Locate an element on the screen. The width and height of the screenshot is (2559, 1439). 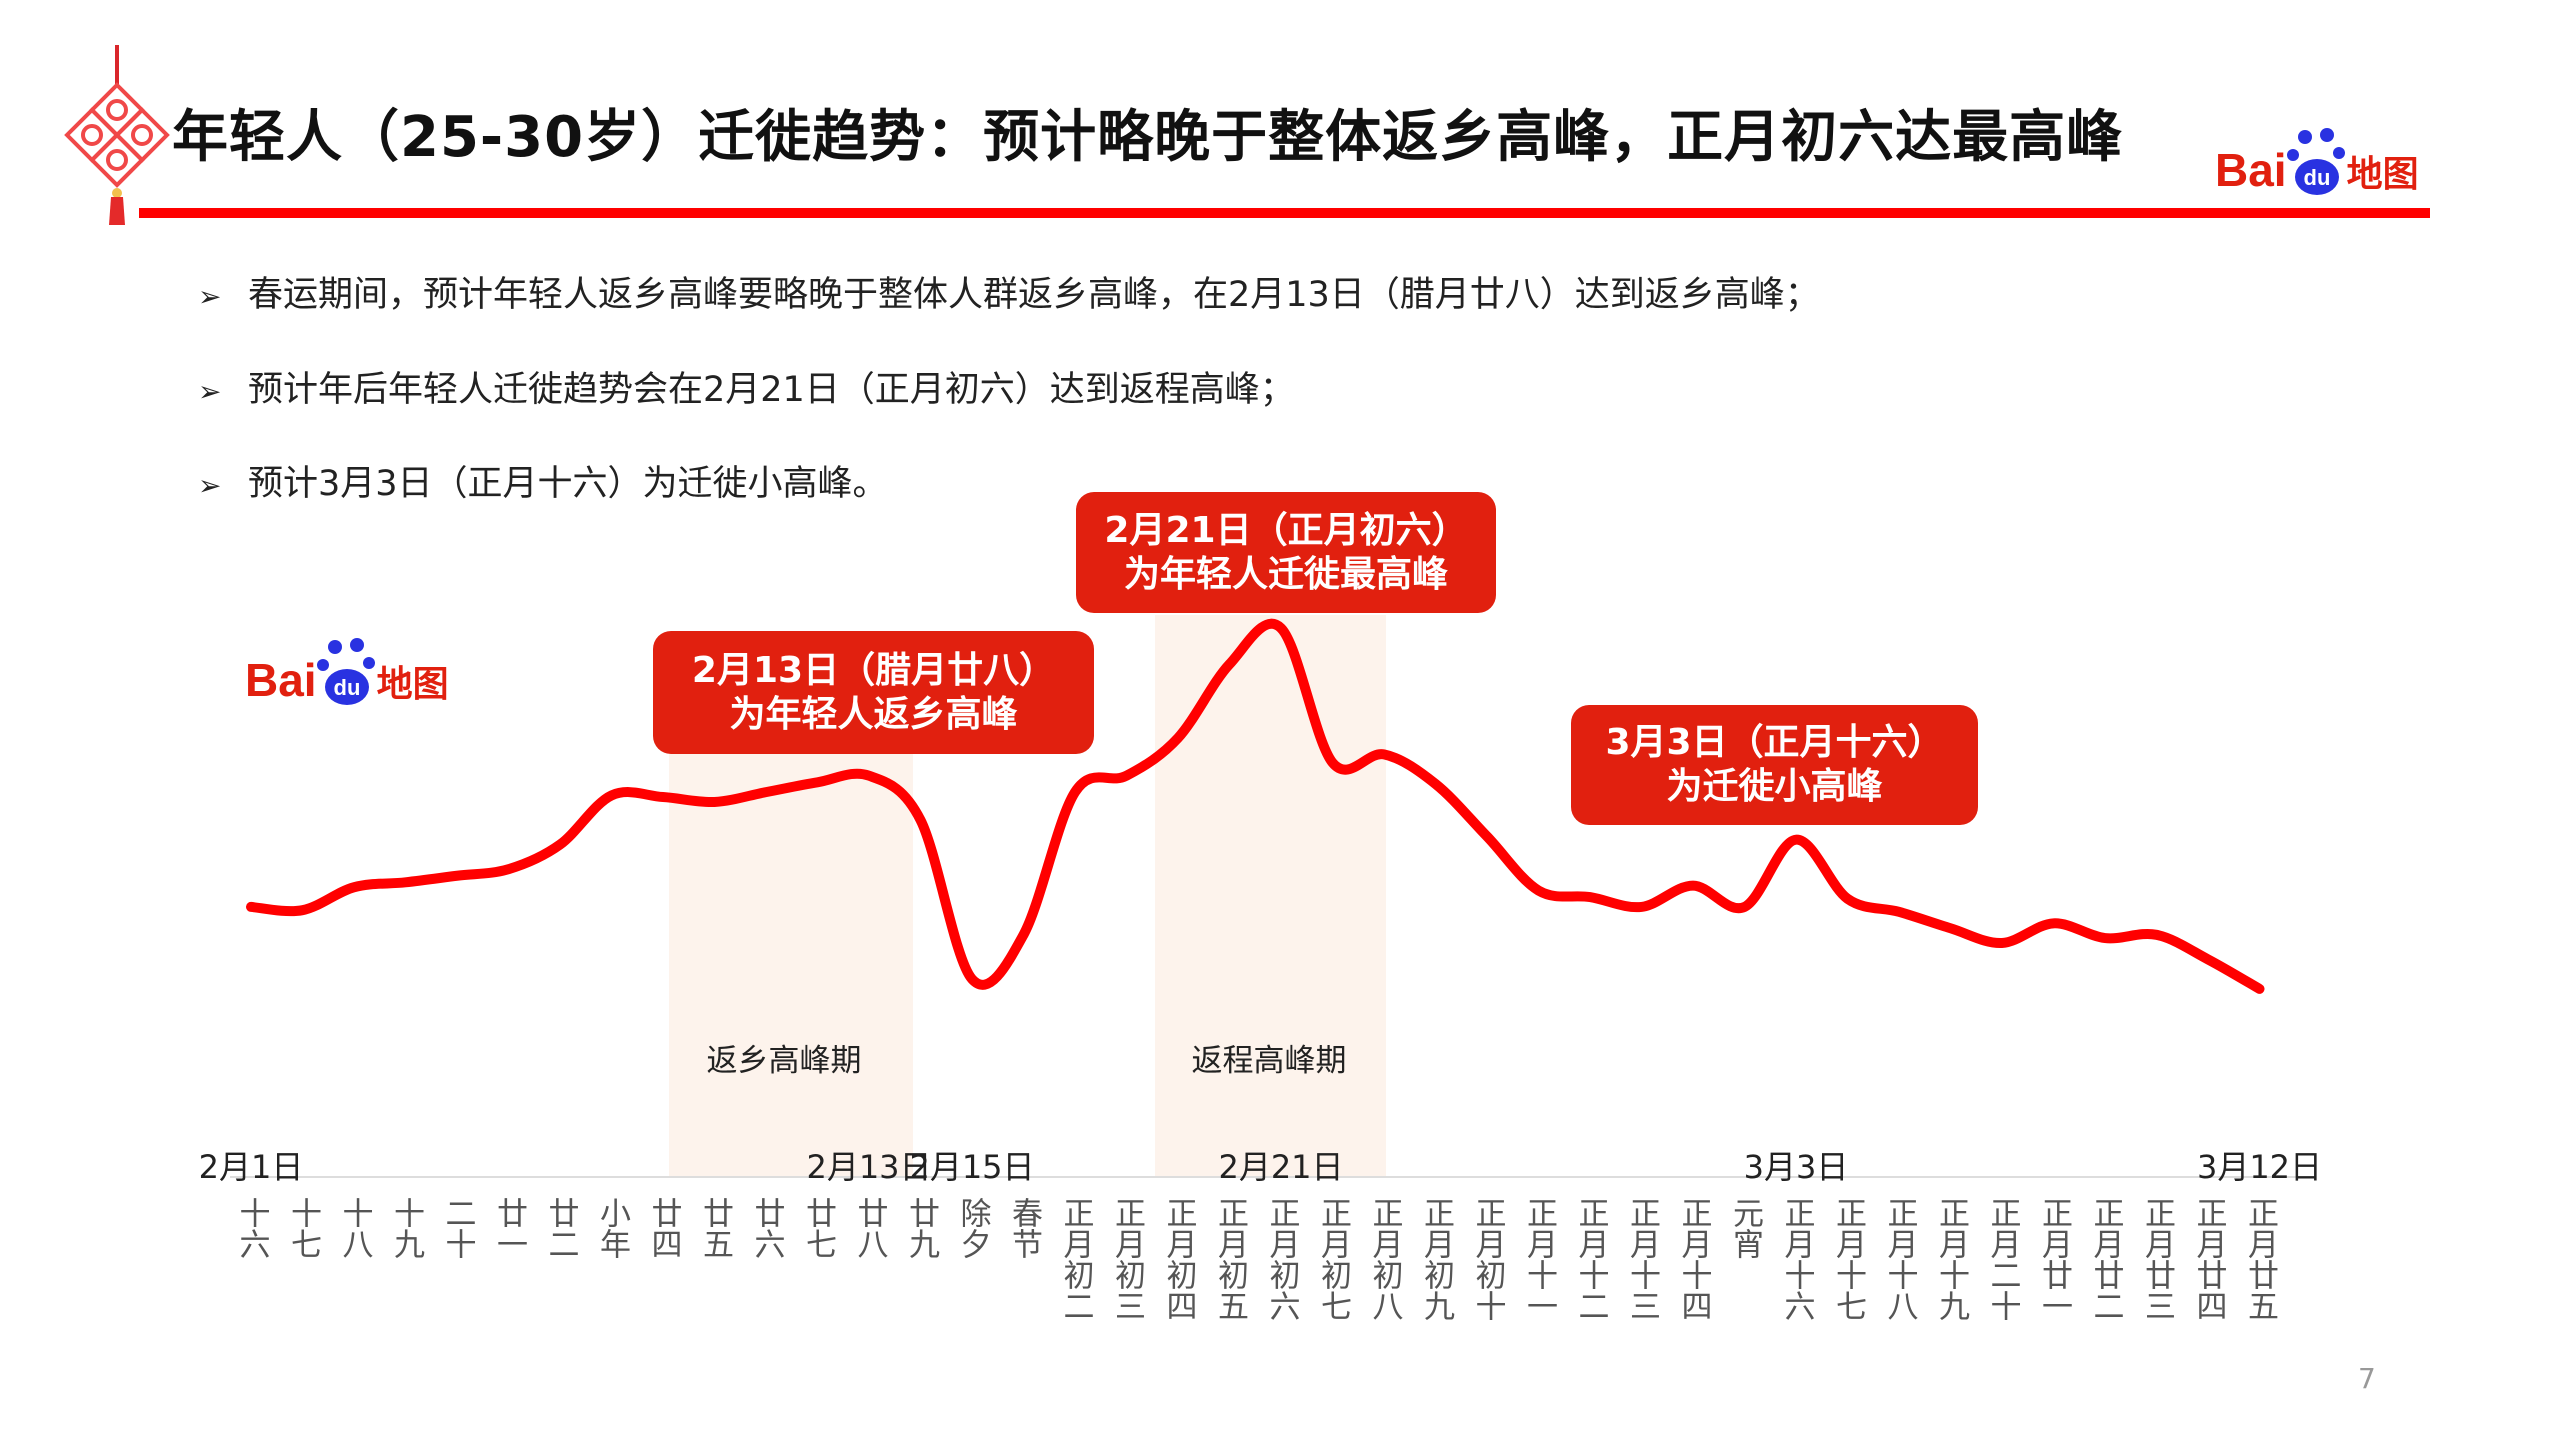
lunar-date-label: 十八 is located at coordinates (354, 1228).